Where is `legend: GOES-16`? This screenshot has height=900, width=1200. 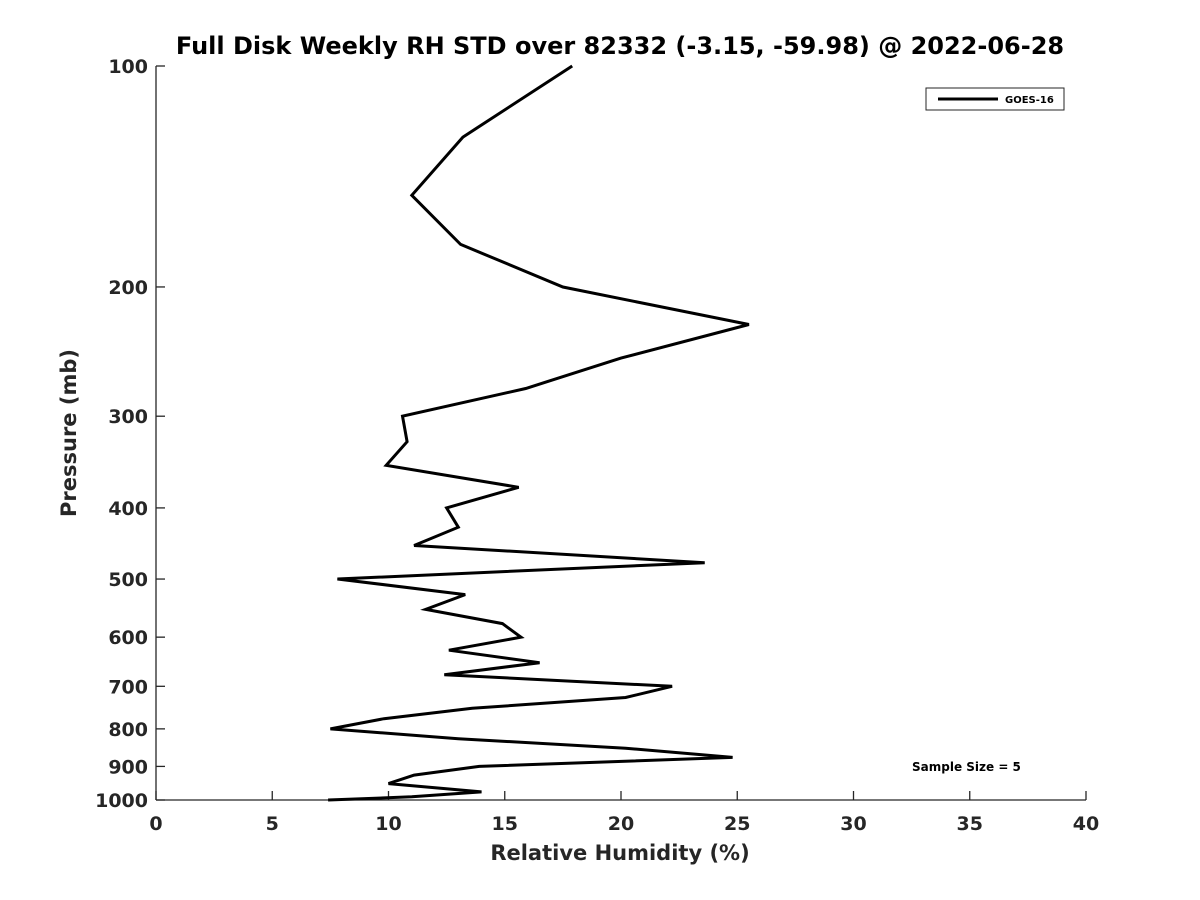
legend: GOES-16 is located at coordinates (995, 99).